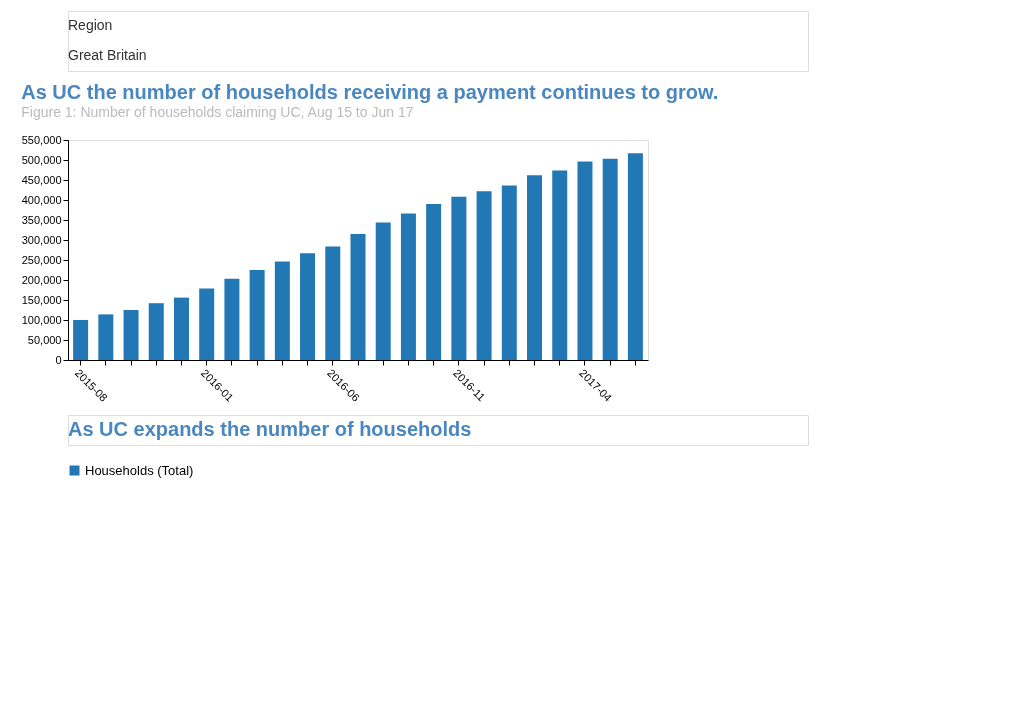  Describe the element at coordinates (270, 429) in the screenshot. I see `text: As UC expands the number of households` at that location.